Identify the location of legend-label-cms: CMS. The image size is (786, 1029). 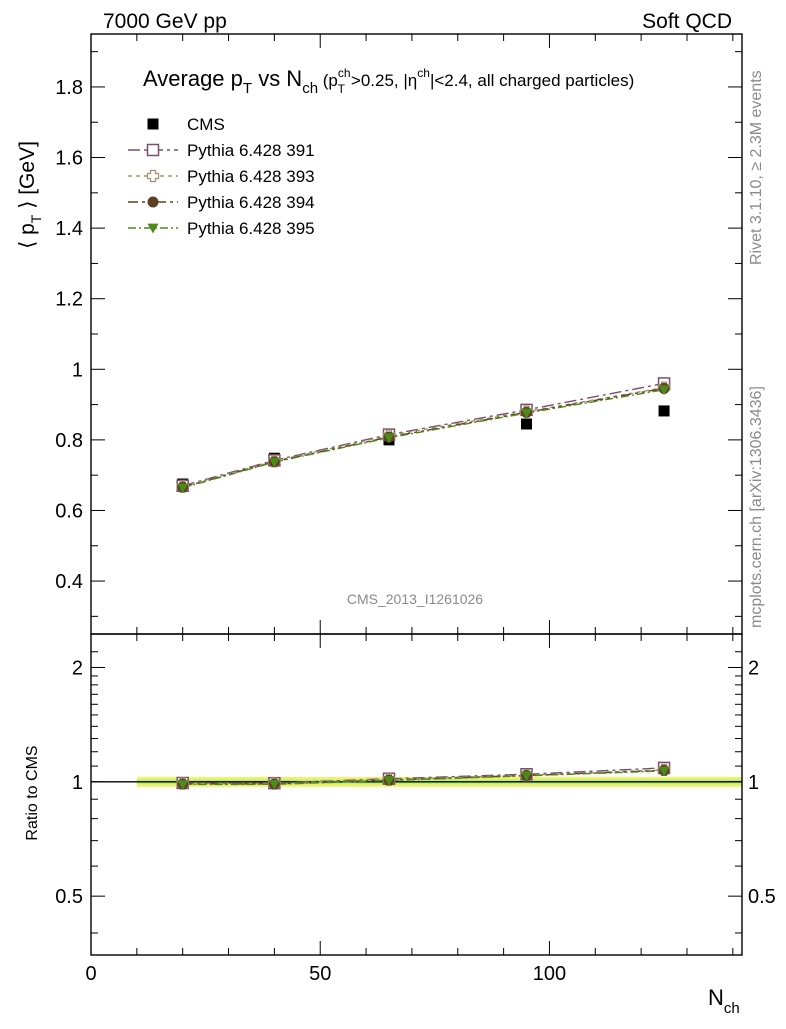
(206, 124).